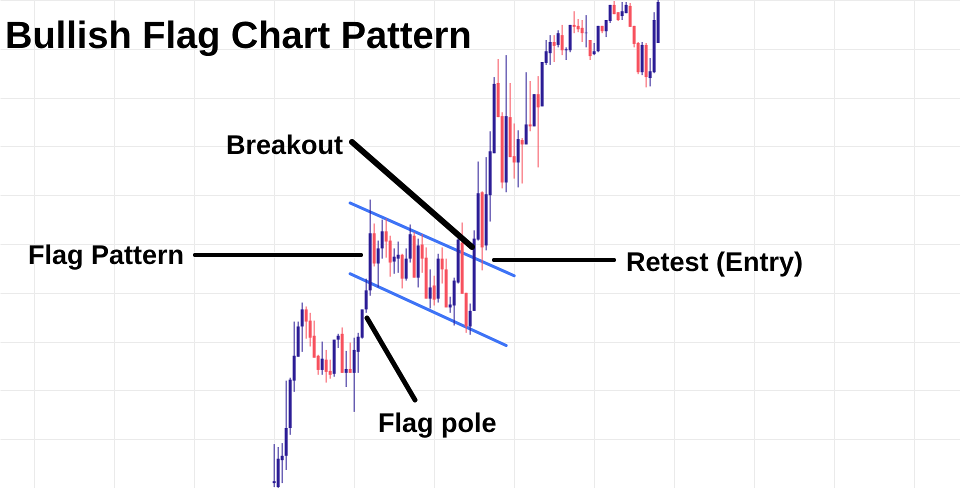  What do you see at coordinates (715, 262) in the screenshot?
I see `annotation: Retest (Entry)` at bounding box center [715, 262].